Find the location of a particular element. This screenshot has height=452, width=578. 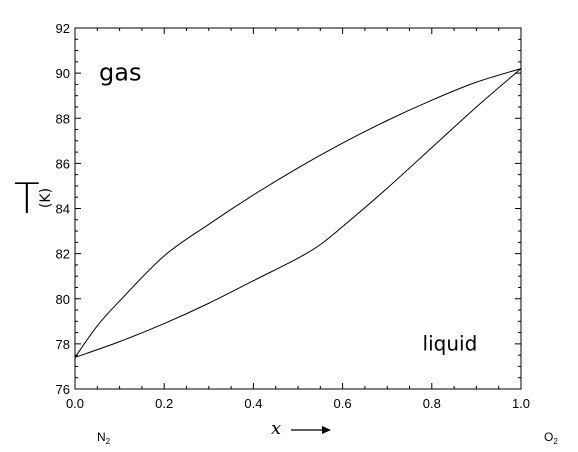

annotation-gas: gas is located at coordinates (120, 73).